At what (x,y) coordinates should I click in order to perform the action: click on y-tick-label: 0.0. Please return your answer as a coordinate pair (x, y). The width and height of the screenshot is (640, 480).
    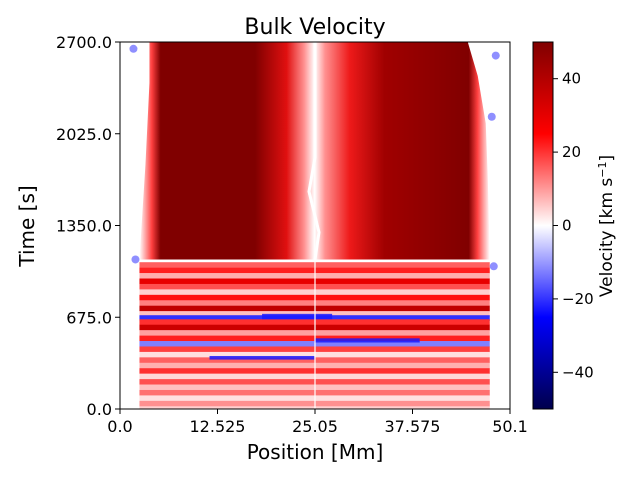
    Looking at the image, I should click on (99, 409).